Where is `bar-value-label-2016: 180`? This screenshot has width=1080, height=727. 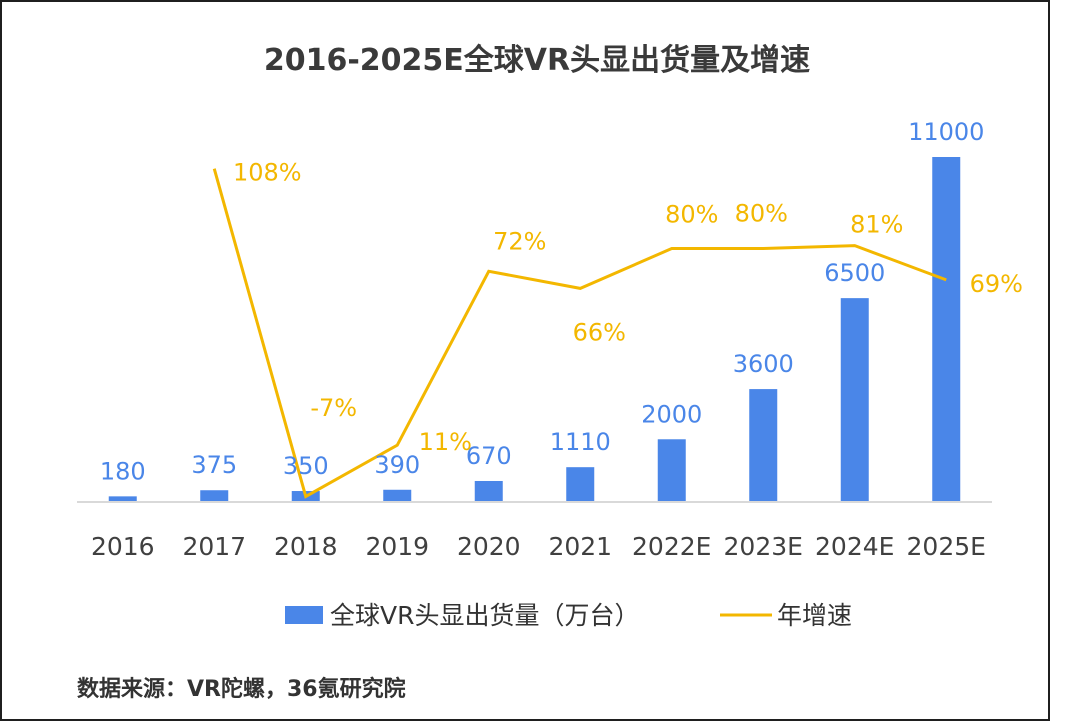
bar-value-label-2016: 180 is located at coordinates (123, 471).